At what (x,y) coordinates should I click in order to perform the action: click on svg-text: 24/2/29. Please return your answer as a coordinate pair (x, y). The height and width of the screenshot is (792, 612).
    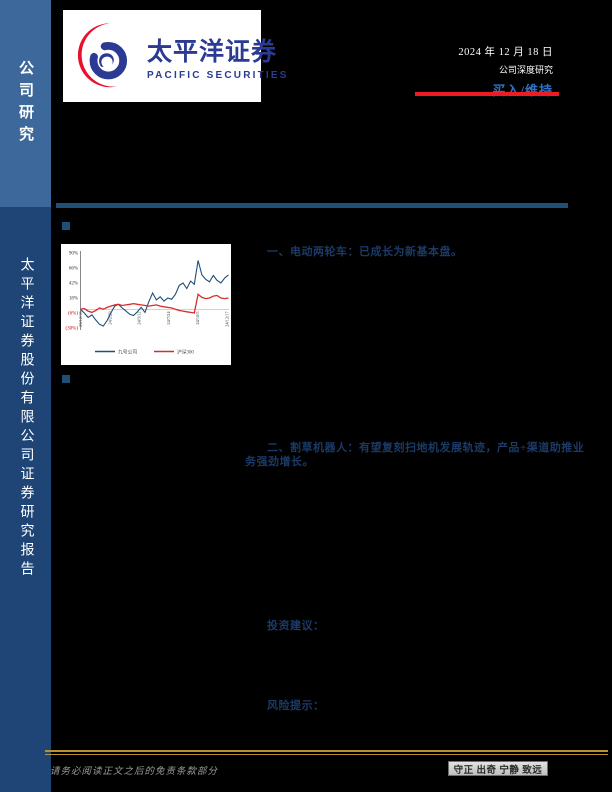
    Looking at the image, I should click on (109, 318).